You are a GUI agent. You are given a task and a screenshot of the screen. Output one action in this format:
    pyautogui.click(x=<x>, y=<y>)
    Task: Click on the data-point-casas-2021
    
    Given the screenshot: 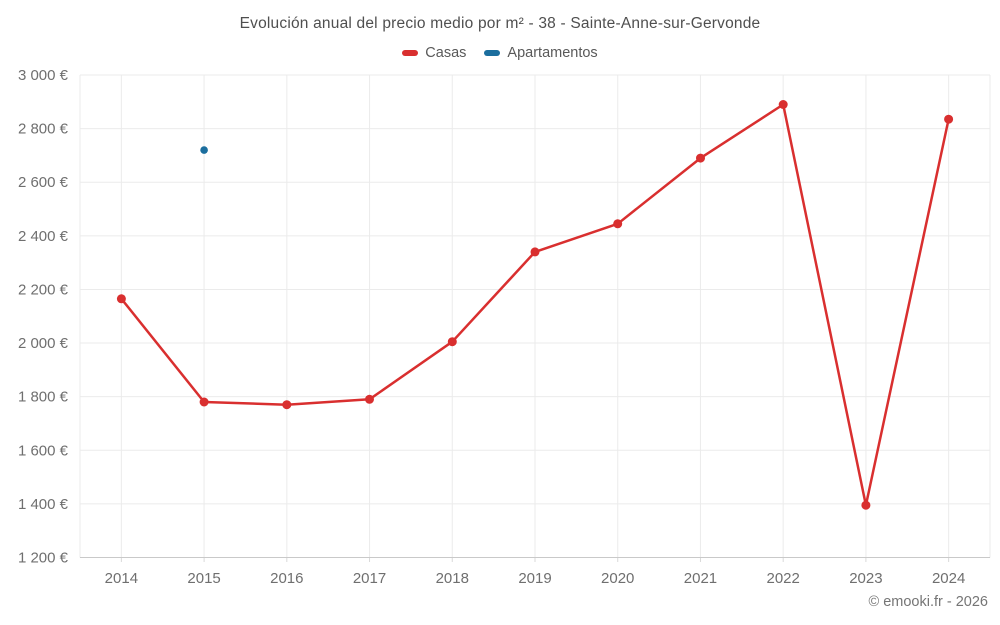 What is the action you would take?
    pyautogui.click(x=700, y=158)
    